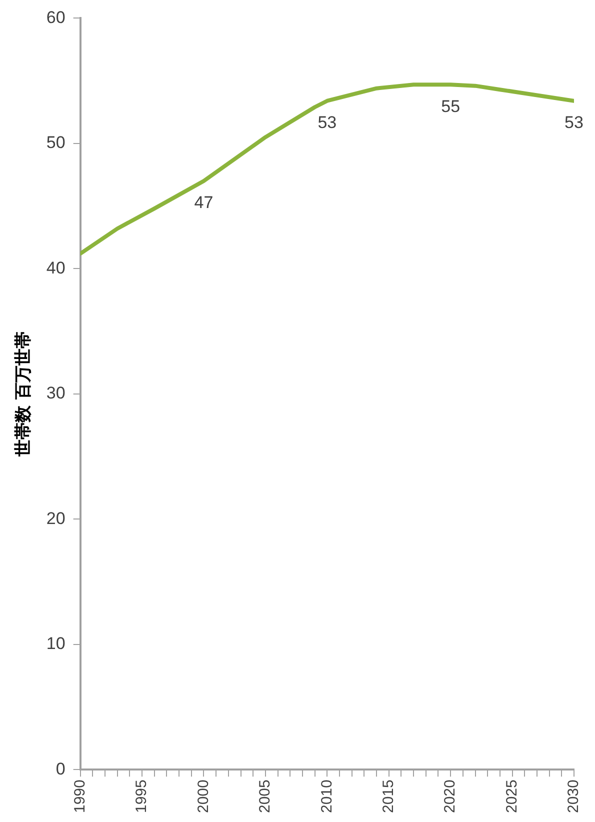 The height and width of the screenshot is (822, 595). I want to click on y-axis-title: 世帯数 百万世帯, so click(24, 394).